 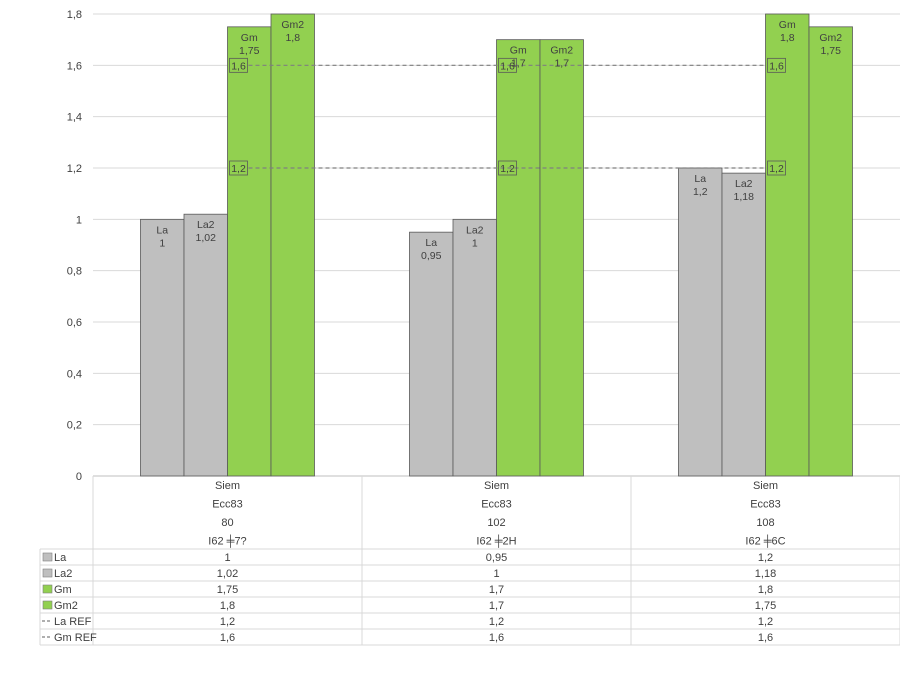 What do you see at coordinates (74, 374) in the screenshot?
I see `y-tick-label: 0,4` at bounding box center [74, 374].